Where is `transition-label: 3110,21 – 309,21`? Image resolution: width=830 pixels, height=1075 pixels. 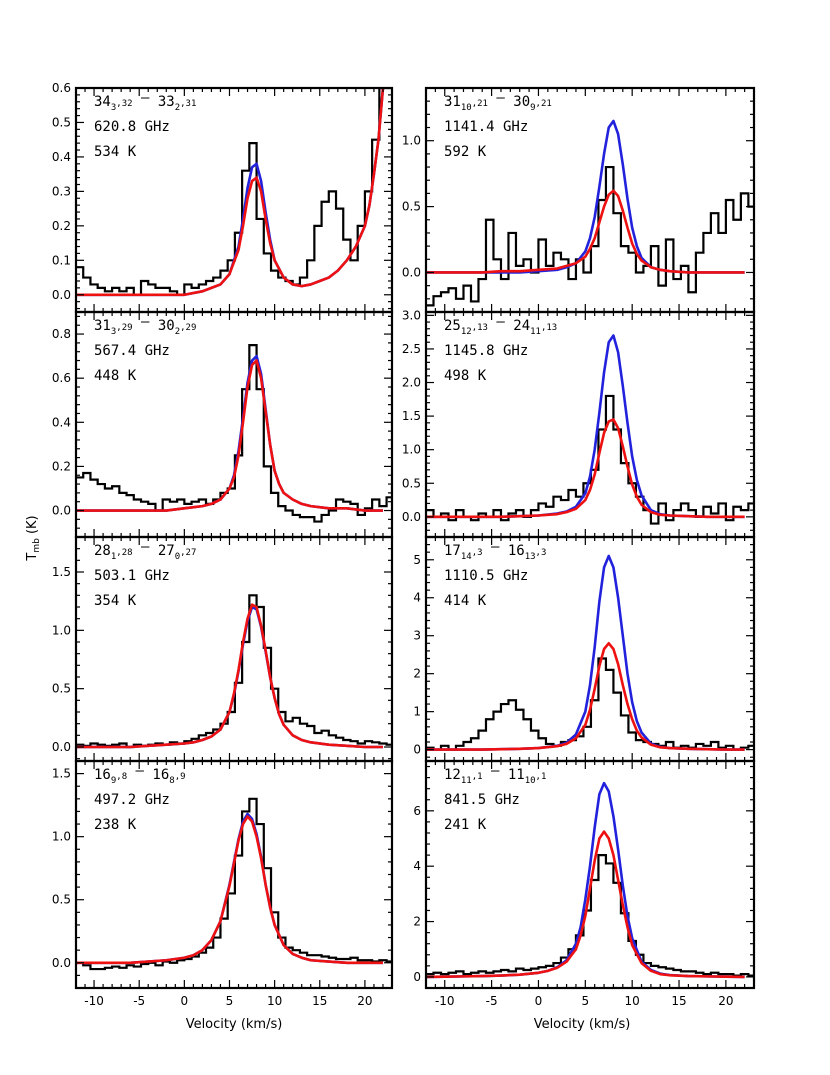
transition-label: 3110,21 – 309,21 is located at coordinates (498, 101).